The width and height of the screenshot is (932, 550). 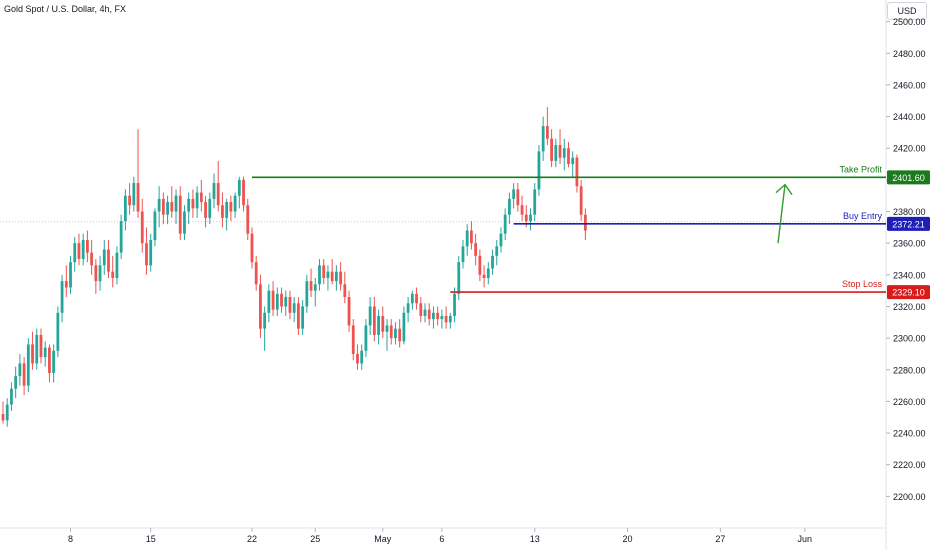 I want to click on y-tick-label: 2300.00, so click(x=909, y=339).